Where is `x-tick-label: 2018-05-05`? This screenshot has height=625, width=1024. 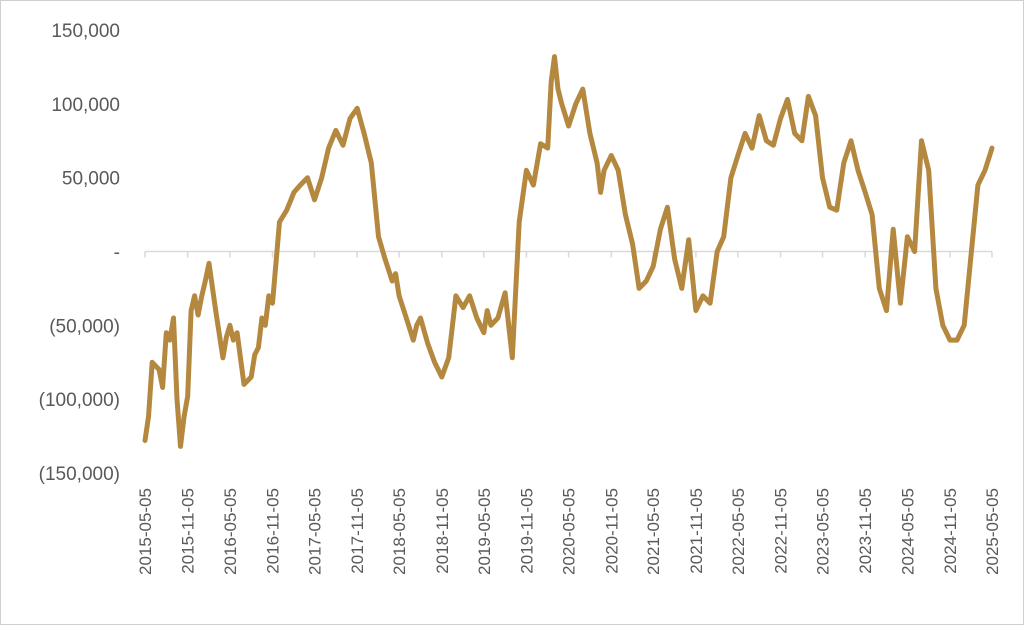 x-tick-label: 2018-05-05 is located at coordinates (399, 531).